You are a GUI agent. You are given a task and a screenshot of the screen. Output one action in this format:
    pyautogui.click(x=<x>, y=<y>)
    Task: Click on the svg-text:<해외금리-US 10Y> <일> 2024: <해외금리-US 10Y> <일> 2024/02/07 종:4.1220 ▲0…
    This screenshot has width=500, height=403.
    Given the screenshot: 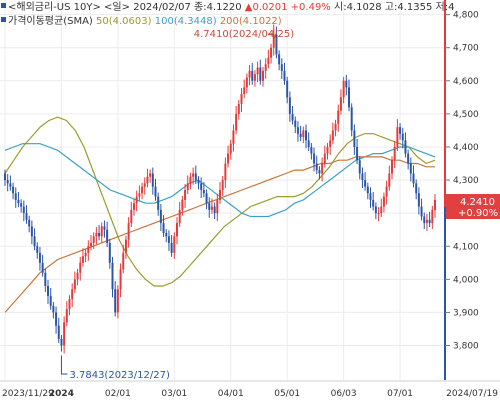 What is the action you would take?
    pyautogui.click(x=231, y=6)
    